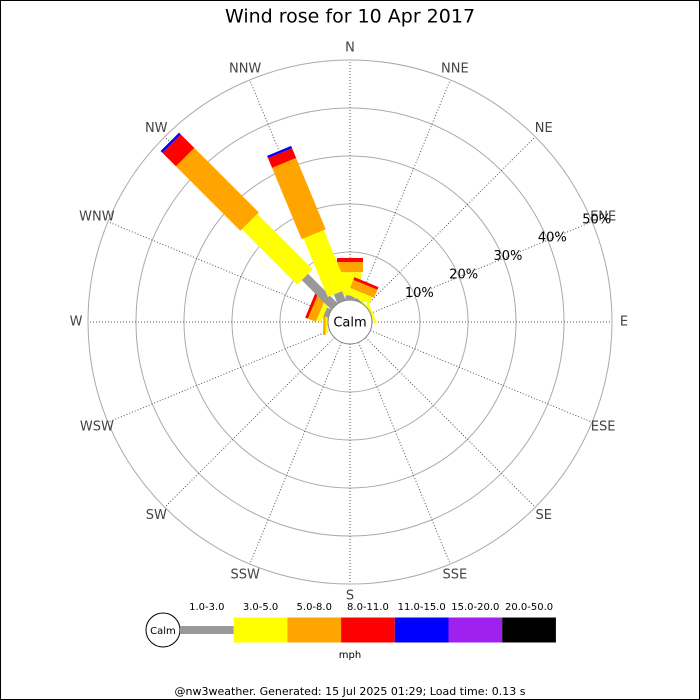 This screenshot has height=700, width=700. Describe the element at coordinates (260, 607) in the screenshot. I see `legend-label: 3.0-5.0` at that location.